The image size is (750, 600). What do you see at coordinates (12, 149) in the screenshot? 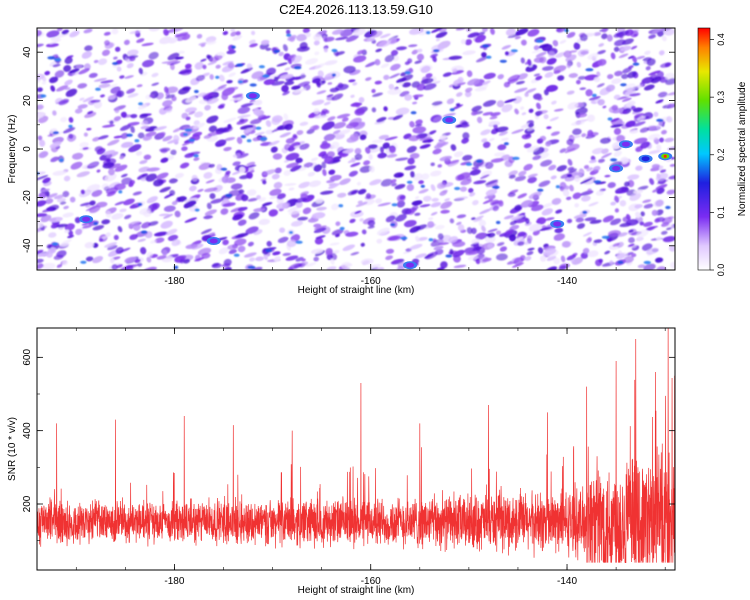
I see `spectrogram-y-axis-label: Frequency (Hz)` at bounding box center [12, 149].